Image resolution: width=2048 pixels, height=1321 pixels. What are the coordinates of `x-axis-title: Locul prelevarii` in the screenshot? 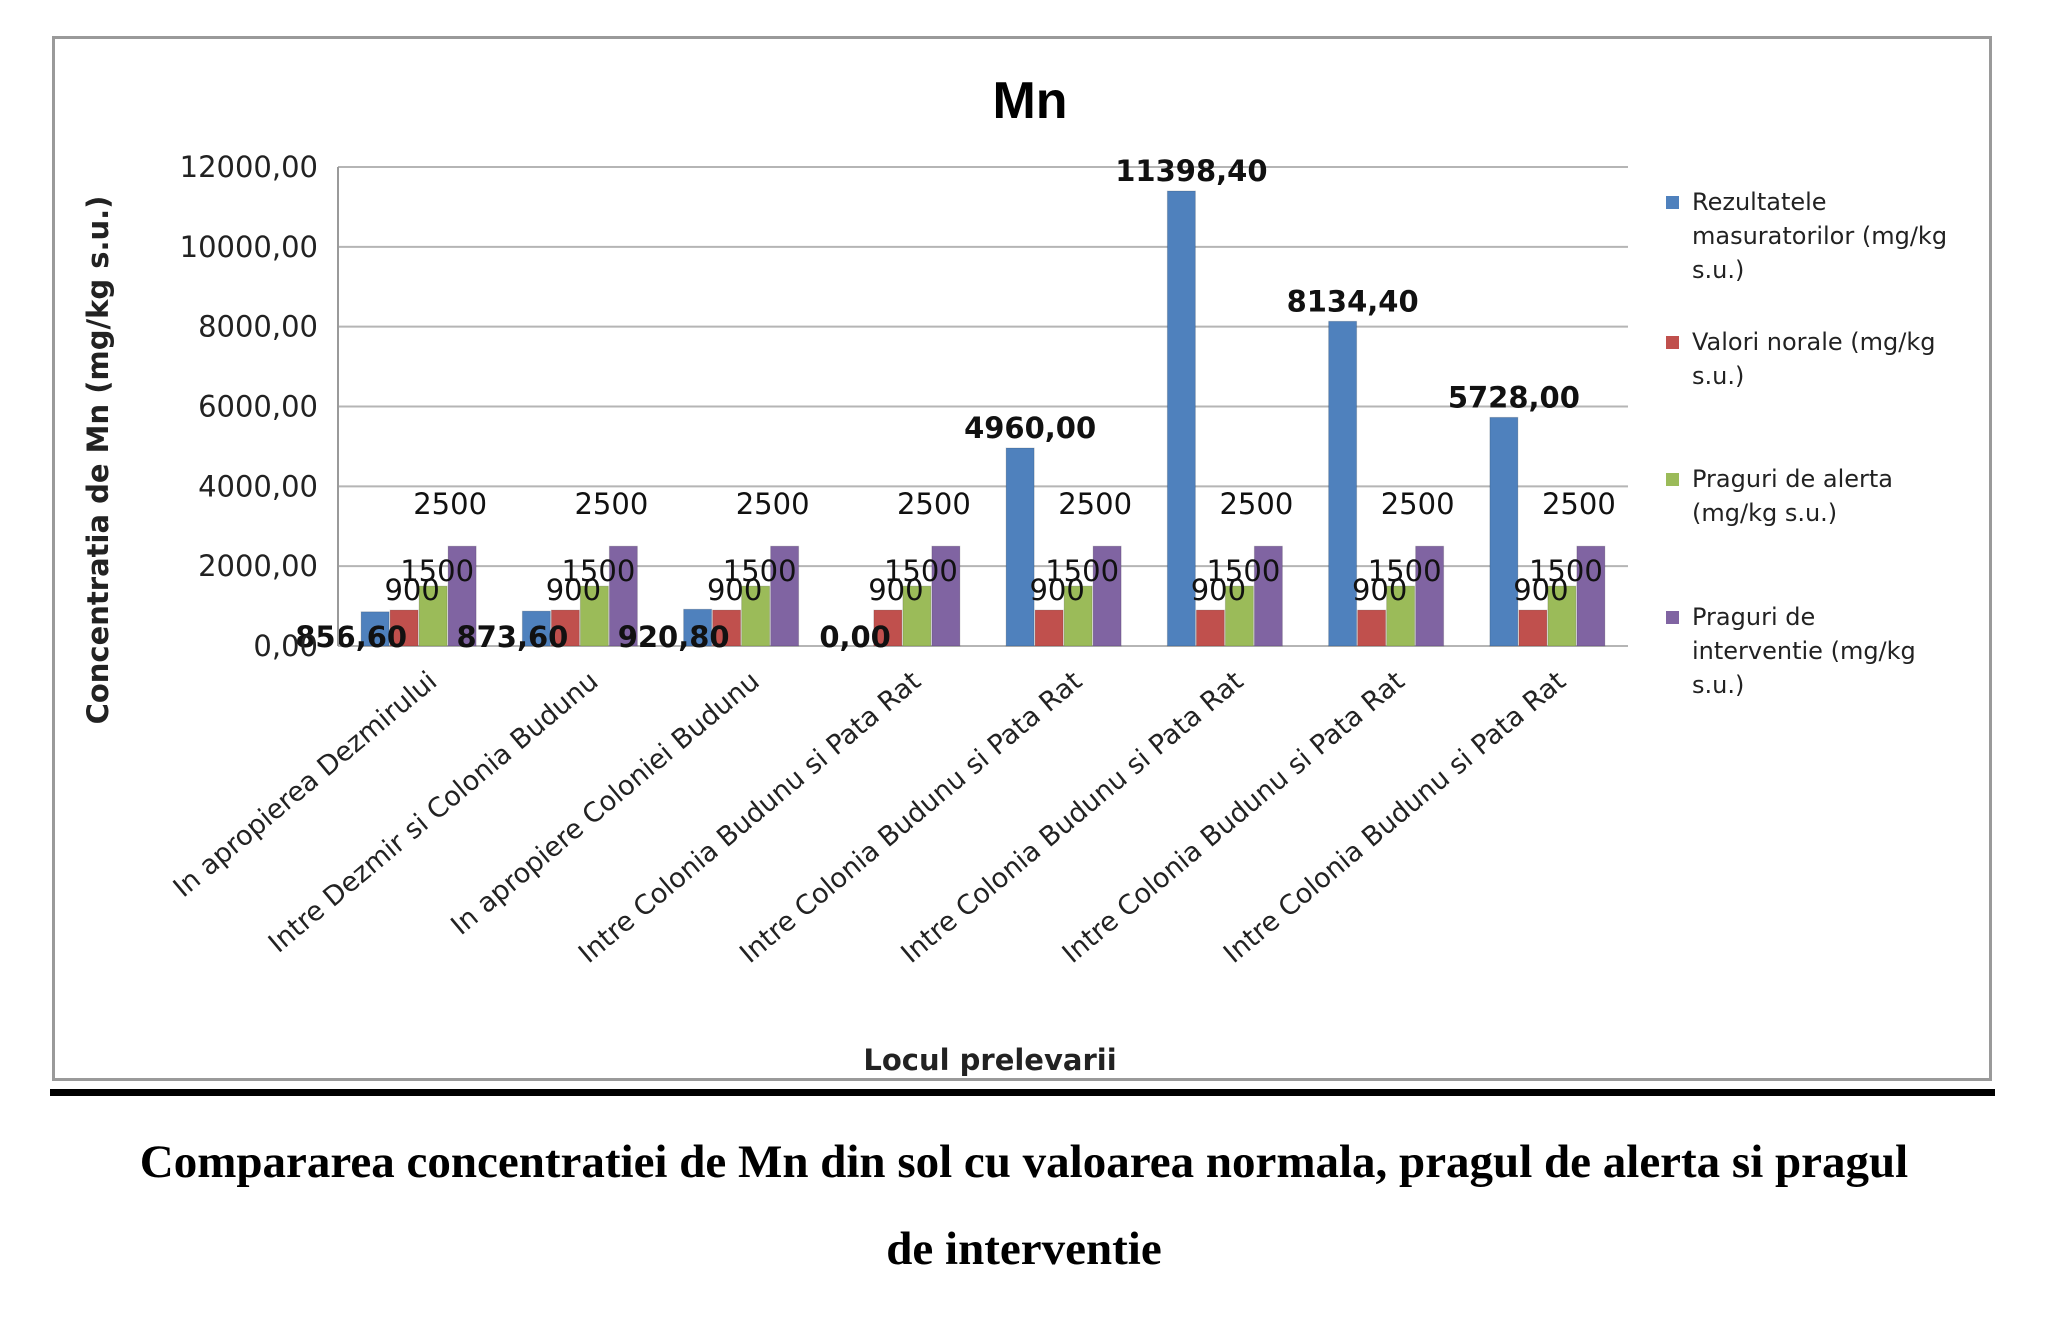 It's located at (989, 1060).